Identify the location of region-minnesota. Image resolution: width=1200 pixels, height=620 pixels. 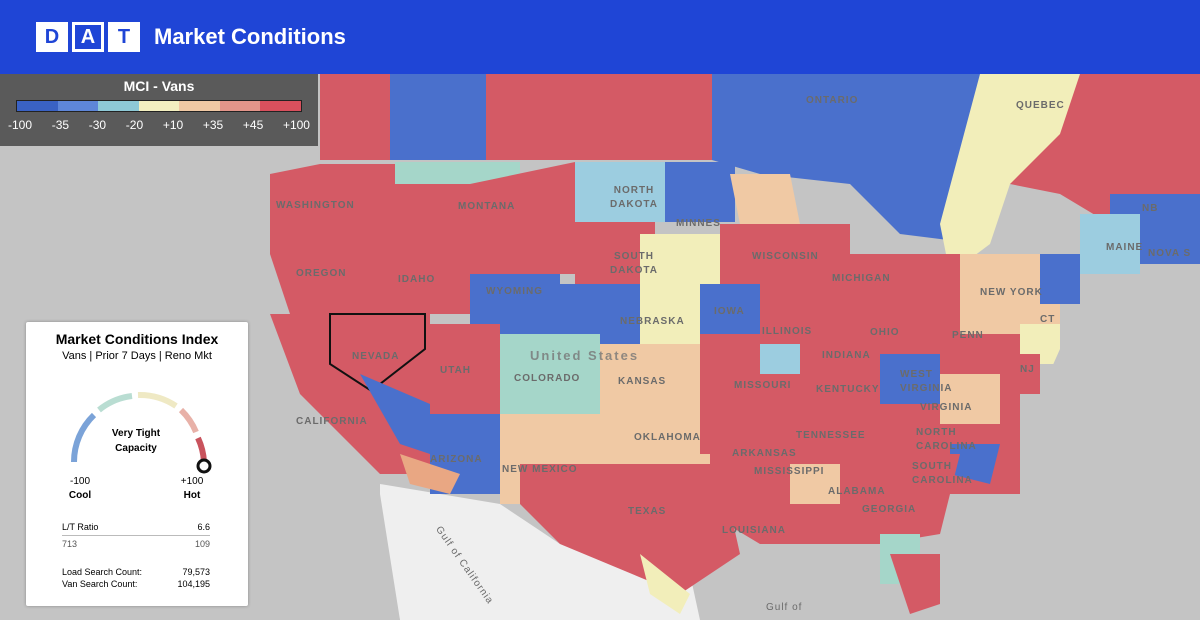
(700, 192).